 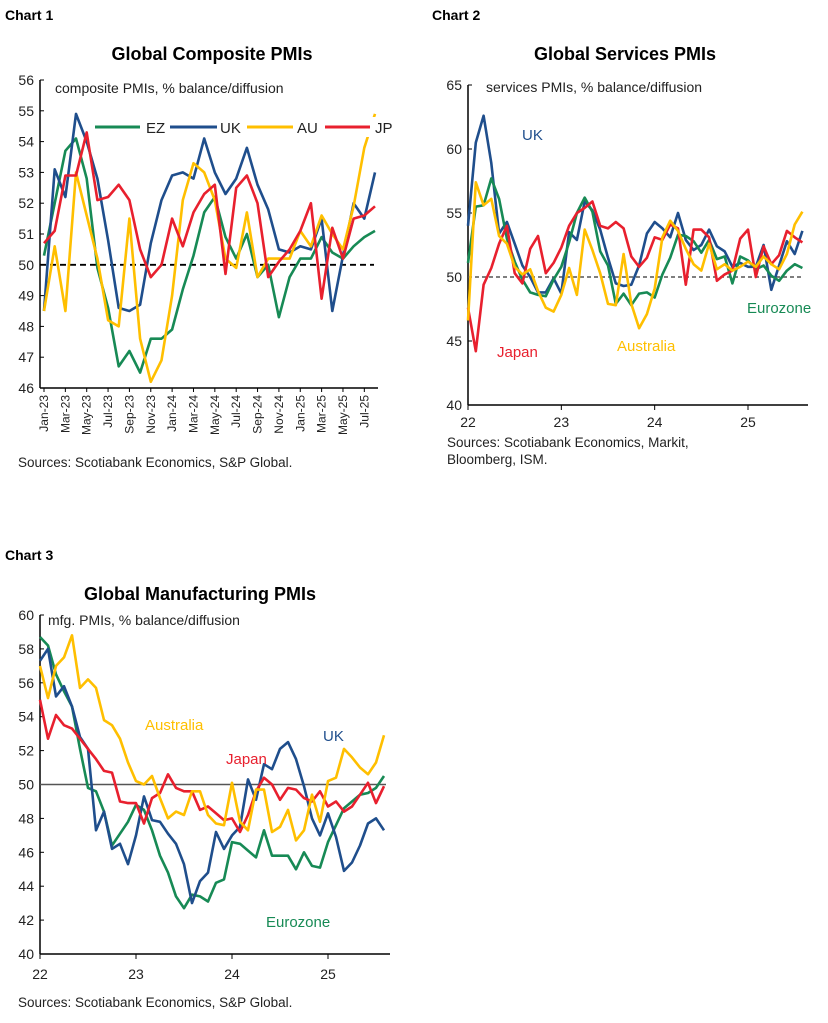 I want to click on chart-label: Chart 3, so click(x=29, y=555).